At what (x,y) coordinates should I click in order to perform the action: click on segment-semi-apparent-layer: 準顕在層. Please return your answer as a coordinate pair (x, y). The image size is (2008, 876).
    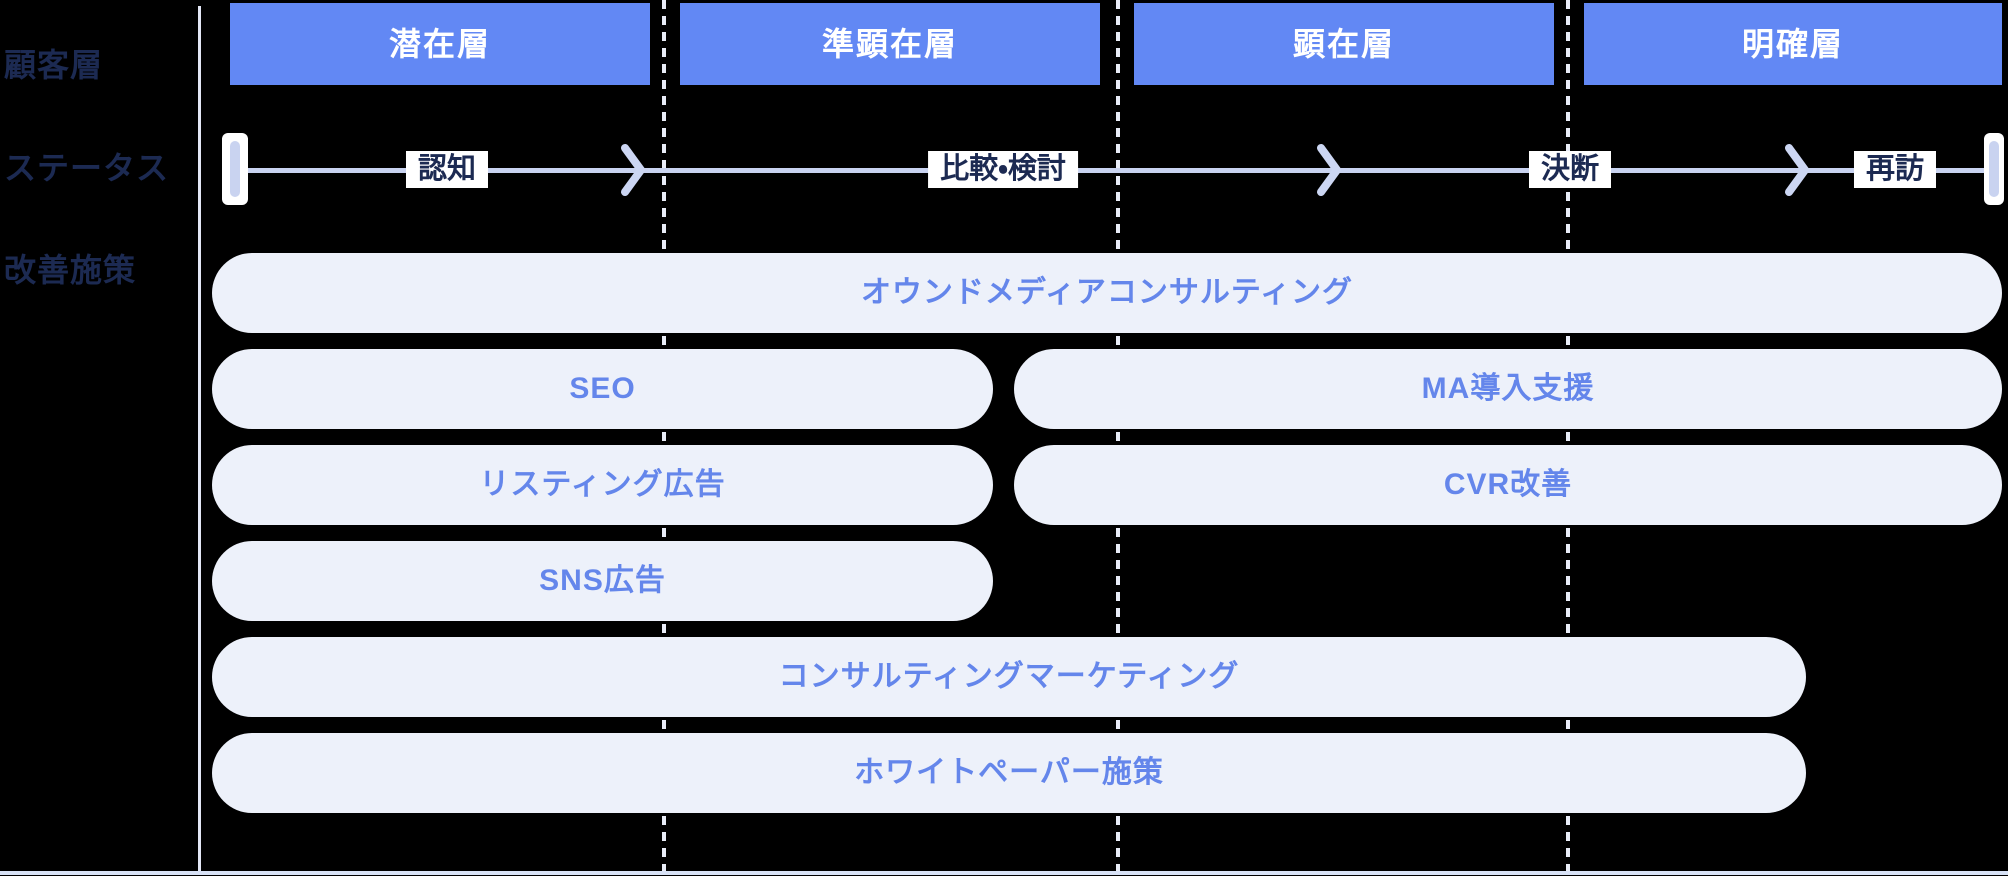
    Looking at the image, I should click on (890, 44).